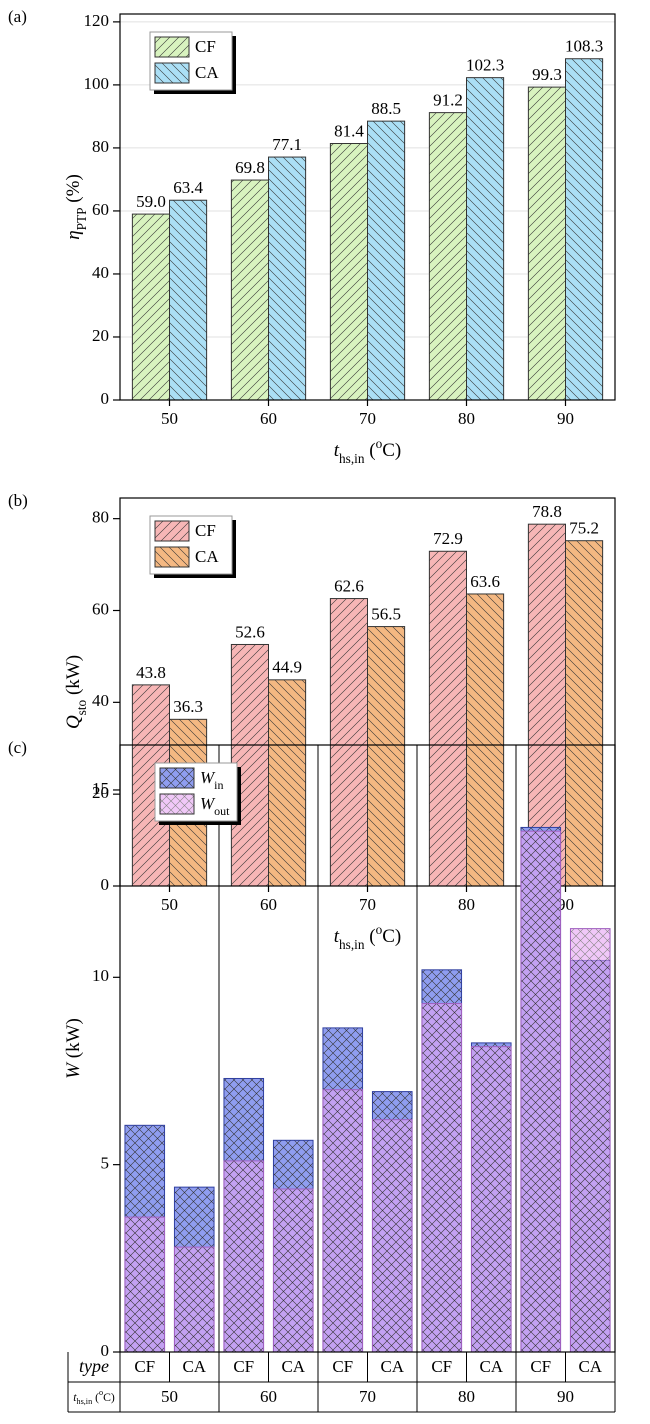 The width and height of the screenshot is (650, 1424). What do you see at coordinates (268, 1396) in the screenshot?
I see `group-label: 60` at bounding box center [268, 1396].